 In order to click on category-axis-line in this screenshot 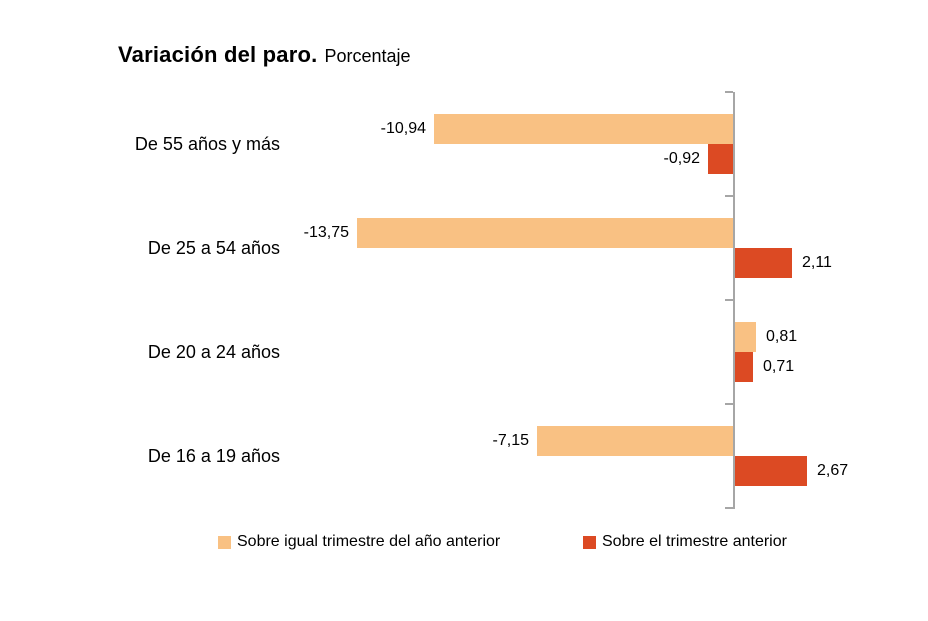, I will do `click(734, 300)`.